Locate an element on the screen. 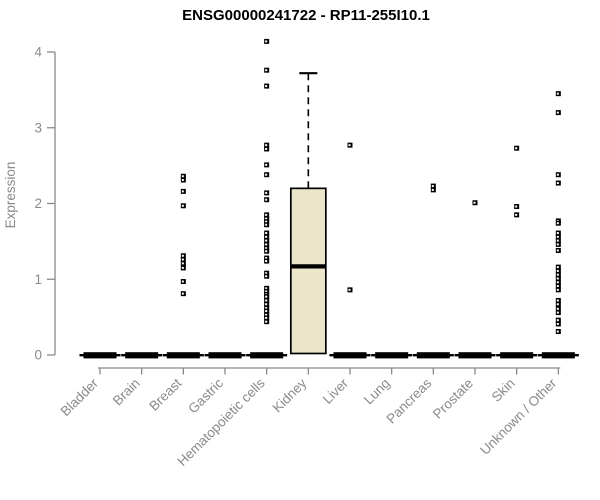 The image size is (600, 500). box-kidney is located at coordinates (308, 213).